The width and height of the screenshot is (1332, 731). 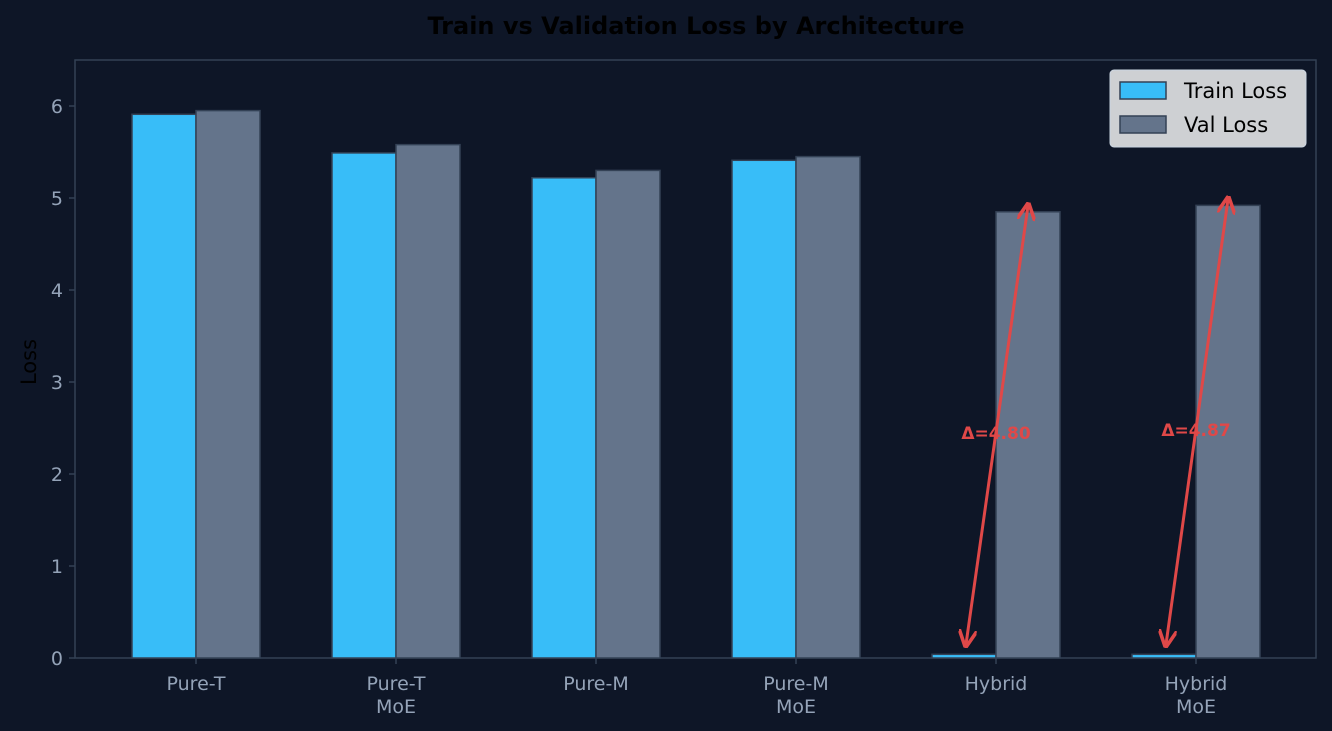 I want to click on delta-label: Δ=4.80, so click(x=996, y=434).